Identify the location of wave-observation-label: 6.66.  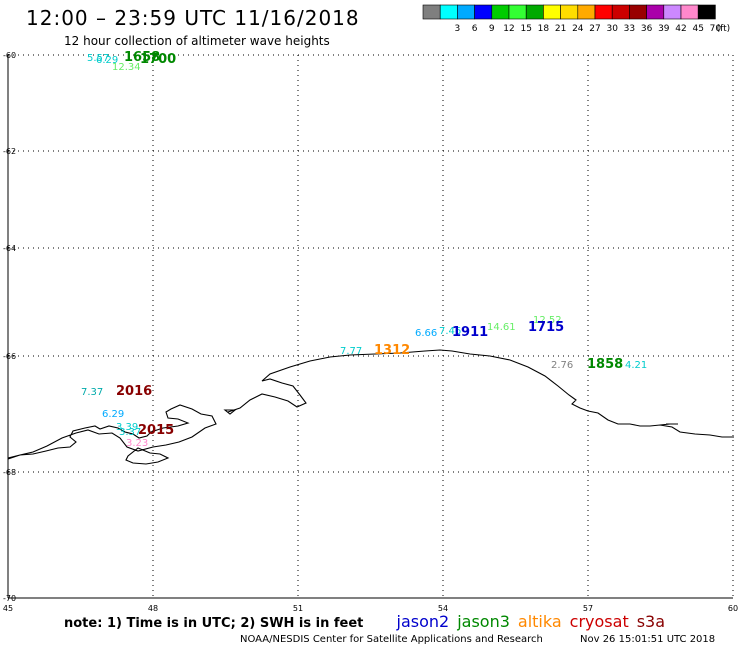
(426, 333).